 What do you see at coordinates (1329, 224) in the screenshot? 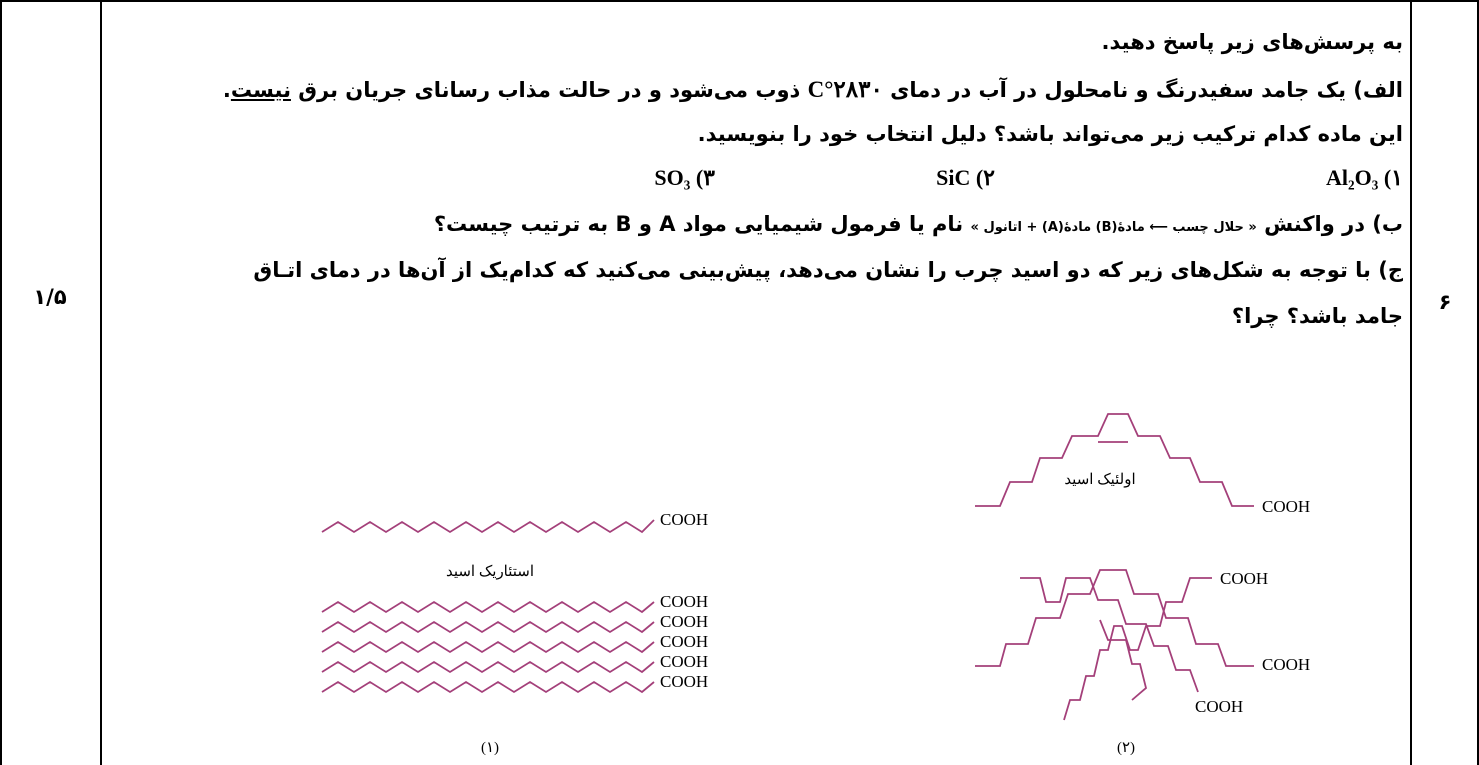
I see `part-b-pre: ب) در واکنش` at bounding box center [1329, 224].